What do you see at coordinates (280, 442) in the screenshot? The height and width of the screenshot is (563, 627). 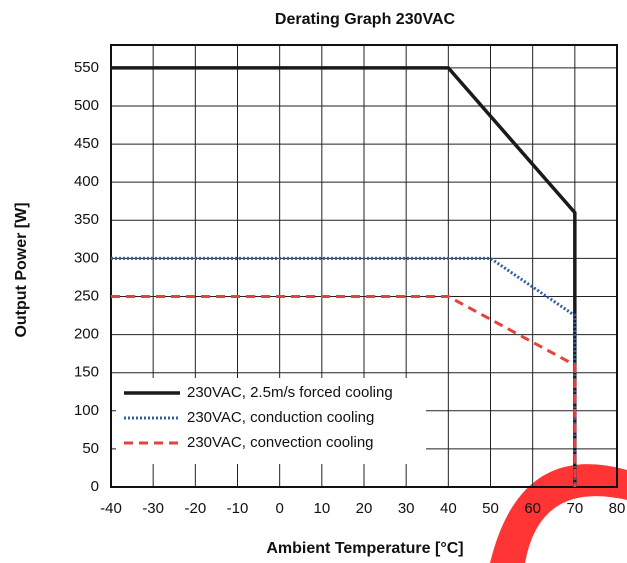 I see `legend-label: 230VAC, convection cooling` at bounding box center [280, 442].